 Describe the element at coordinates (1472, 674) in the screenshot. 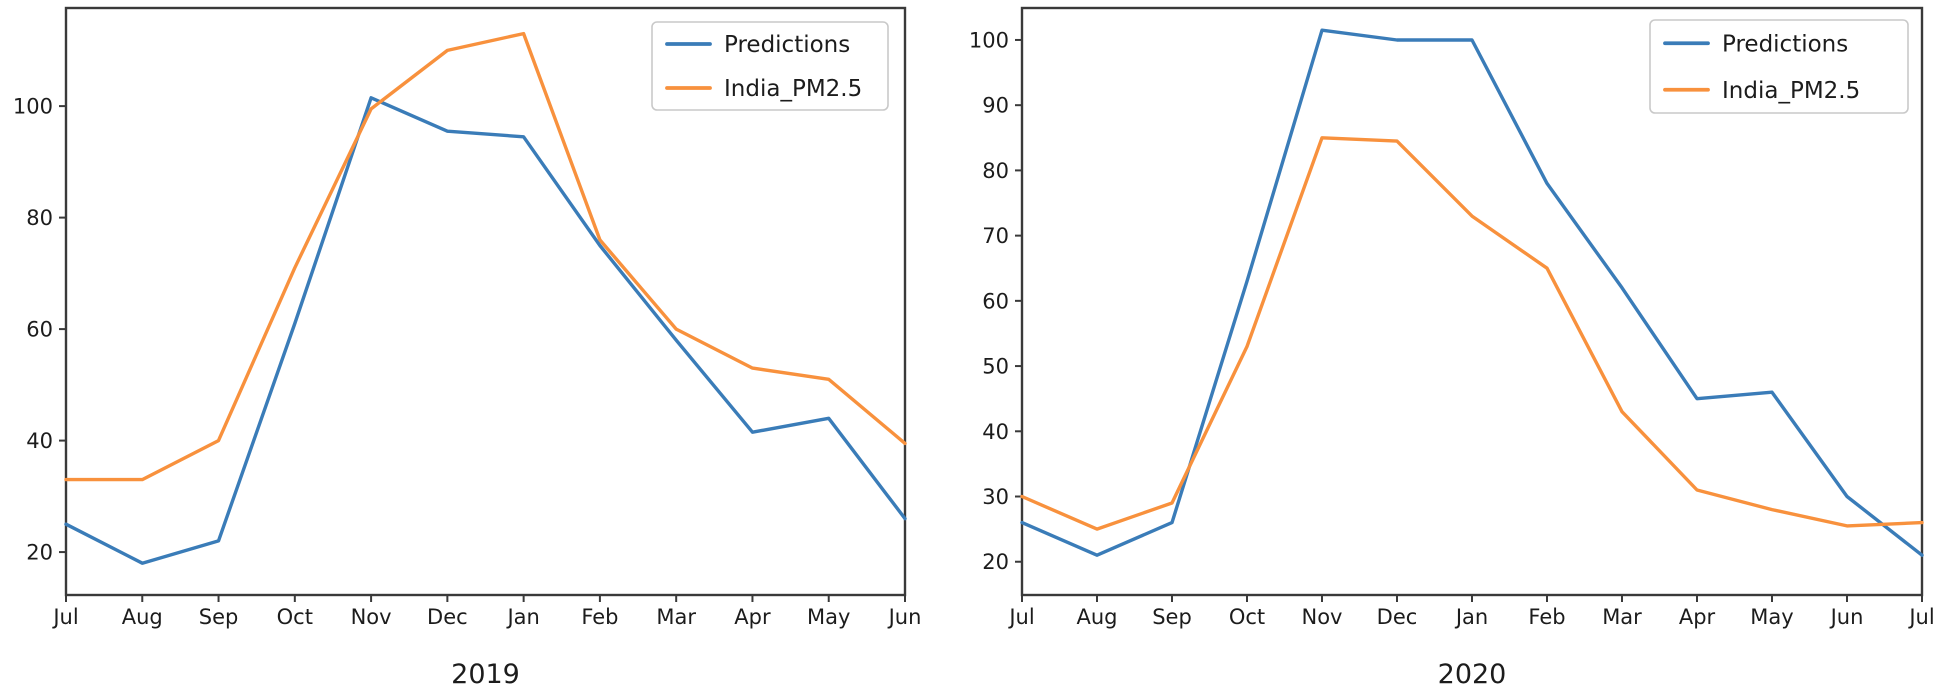

I see `axis-year-label: 2020` at that location.